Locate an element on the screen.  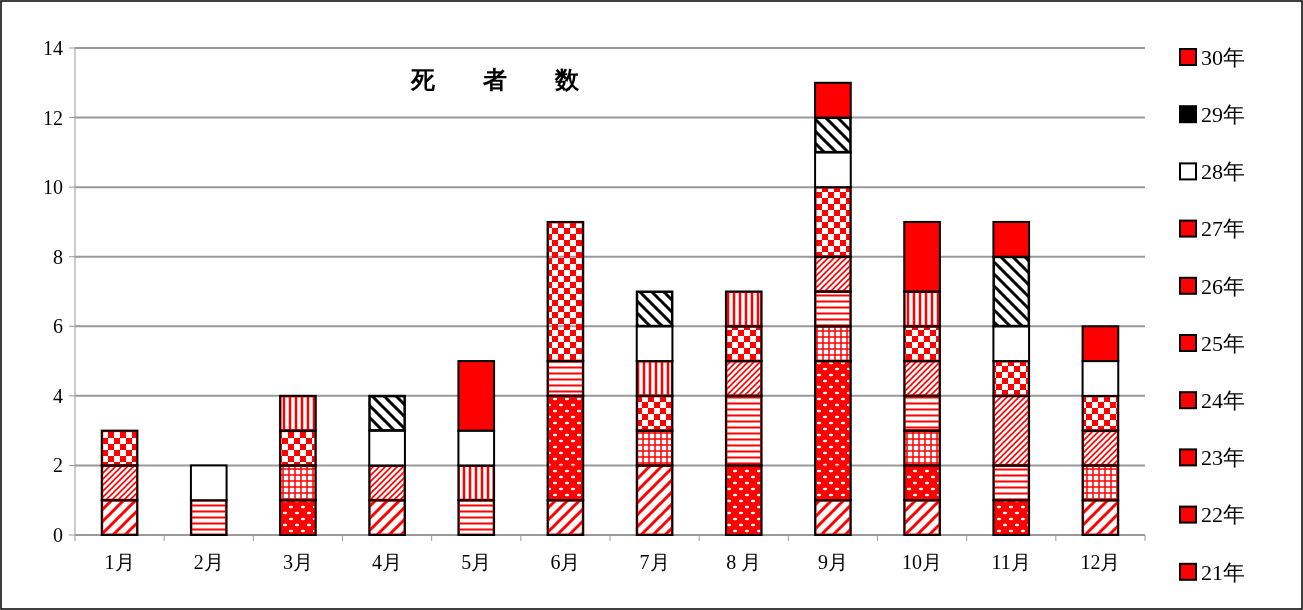
legend-label: 25年 is located at coordinates (1223, 343).